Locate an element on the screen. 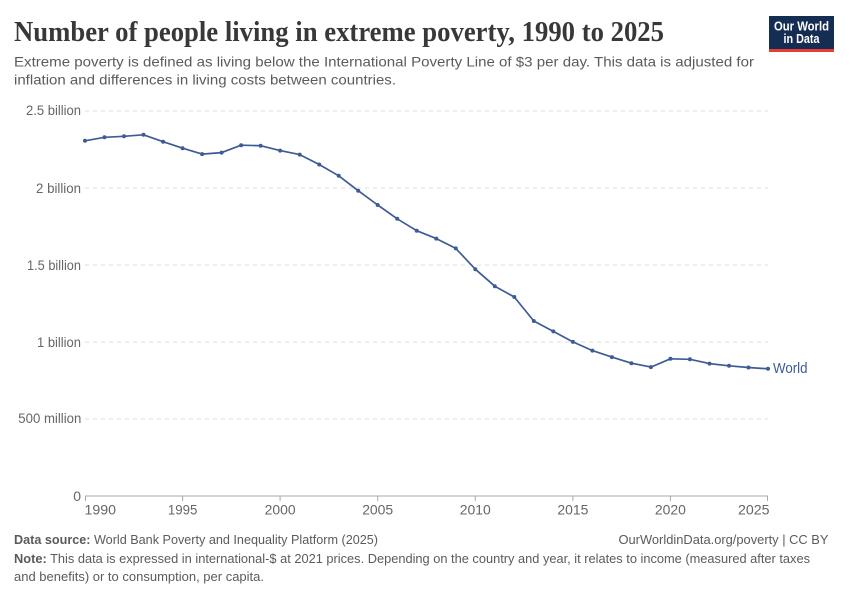  svg-text: 1 billion is located at coordinates (59, 342).